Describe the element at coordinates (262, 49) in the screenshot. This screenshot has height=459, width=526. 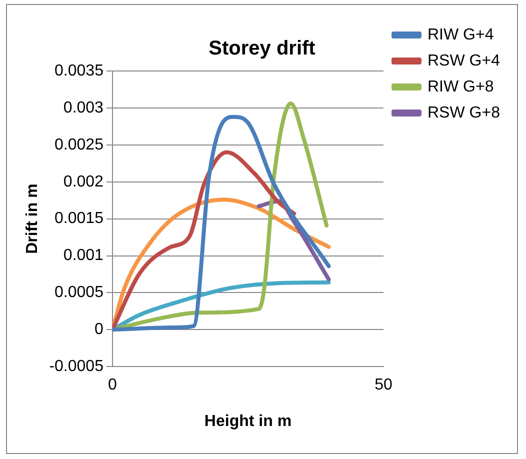
I see `chart-title: Storey drift` at that location.